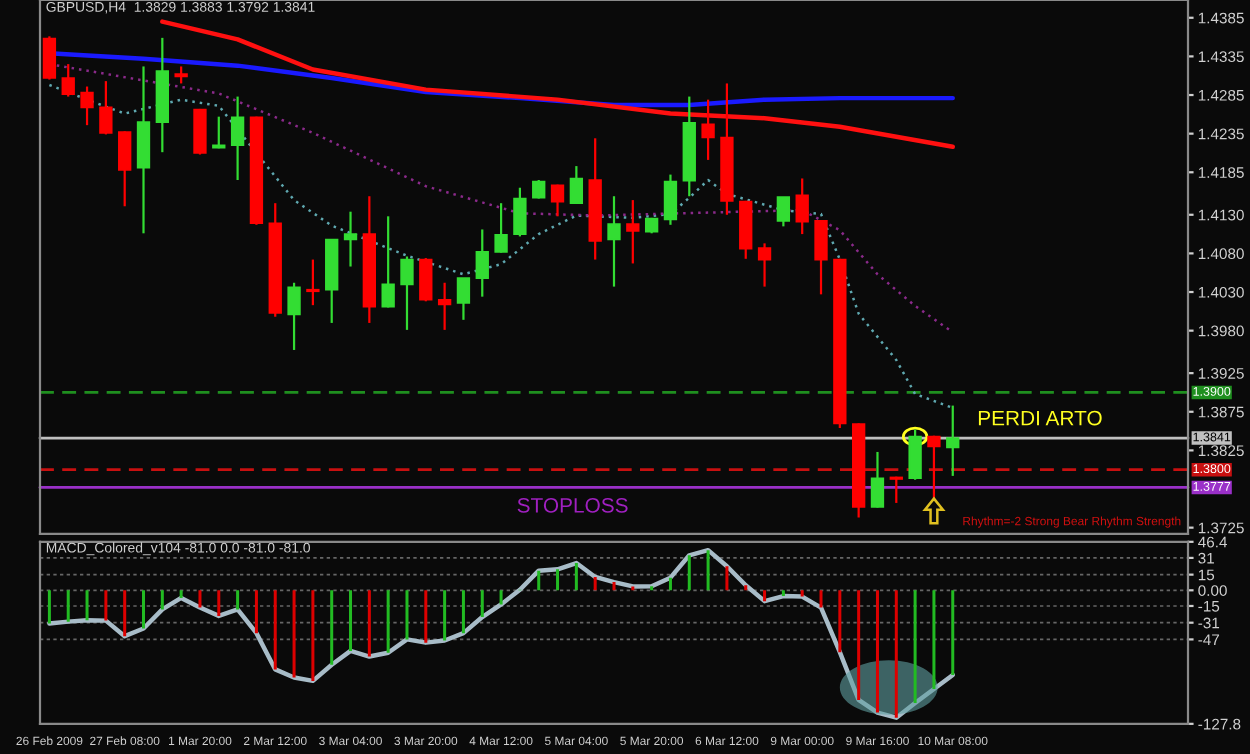  What do you see at coordinates (572, 505) in the screenshot?
I see `annotation: STOPLOSS` at bounding box center [572, 505].